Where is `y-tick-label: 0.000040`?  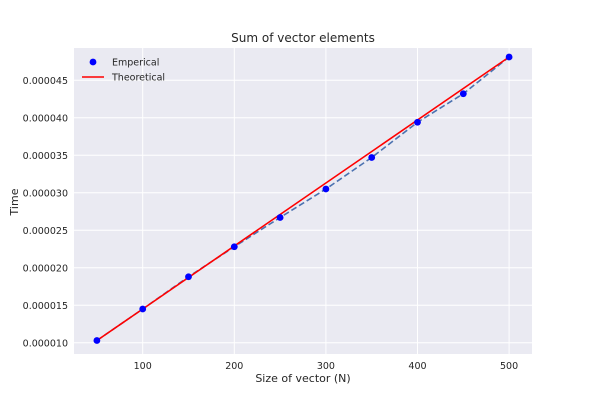 y-tick-label: 0.000040 is located at coordinates (45, 118).